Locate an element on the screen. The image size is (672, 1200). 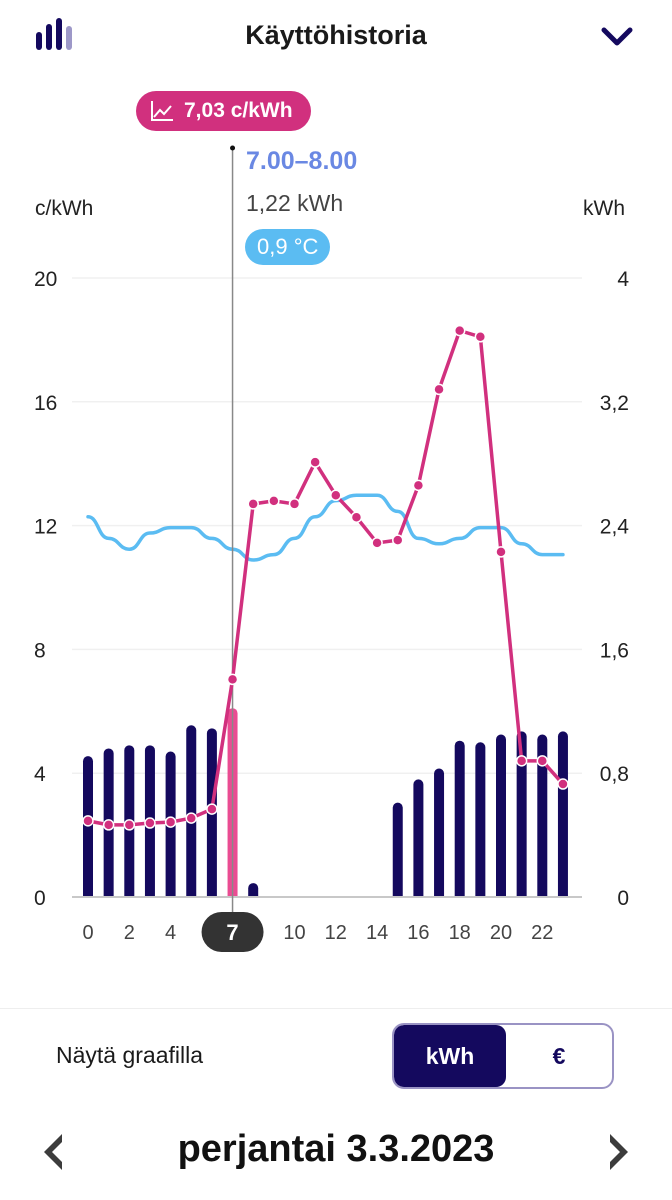
right-tick-label: 3,2 is located at coordinates (614, 403).